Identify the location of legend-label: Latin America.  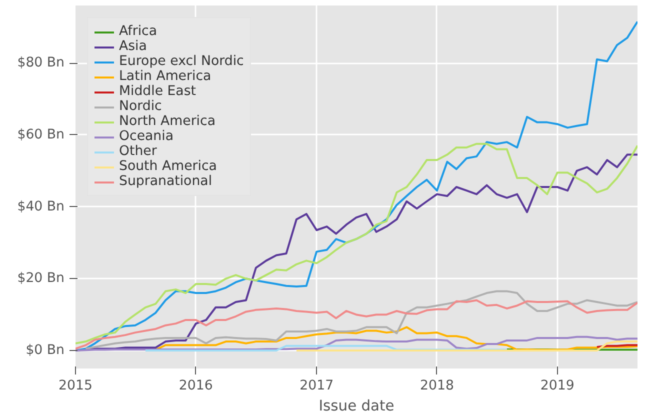
(165, 76).